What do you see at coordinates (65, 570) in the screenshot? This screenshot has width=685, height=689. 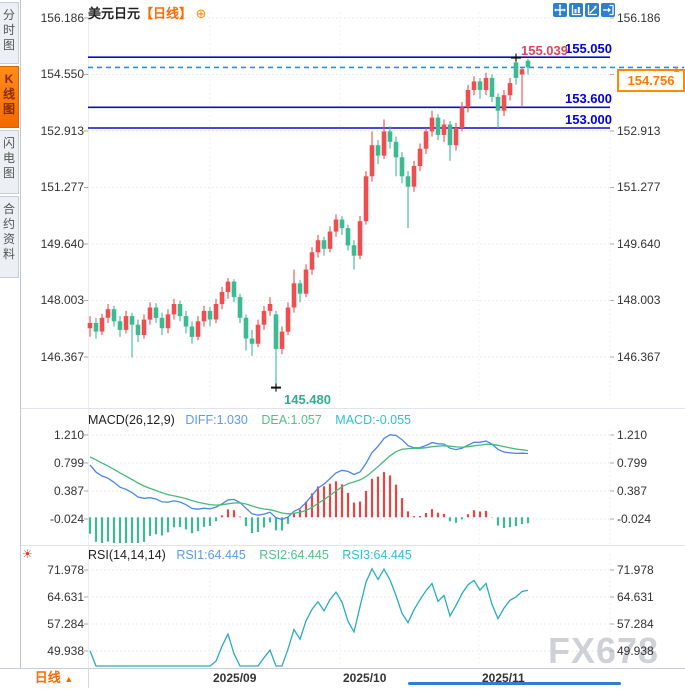 I see `rsi-axis-label-left: 71.978` at bounding box center [65, 570].